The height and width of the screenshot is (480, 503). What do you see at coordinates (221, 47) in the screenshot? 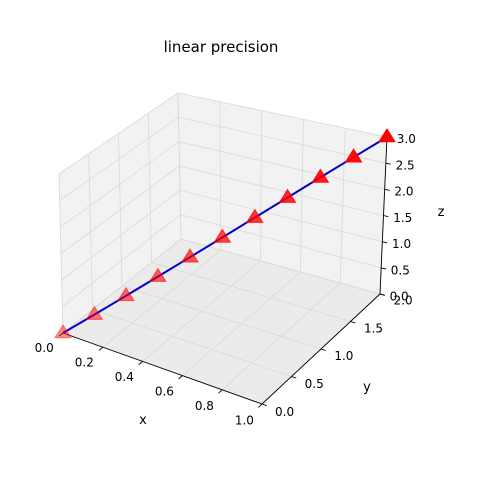
I see `chart-title: linear precision` at bounding box center [221, 47].